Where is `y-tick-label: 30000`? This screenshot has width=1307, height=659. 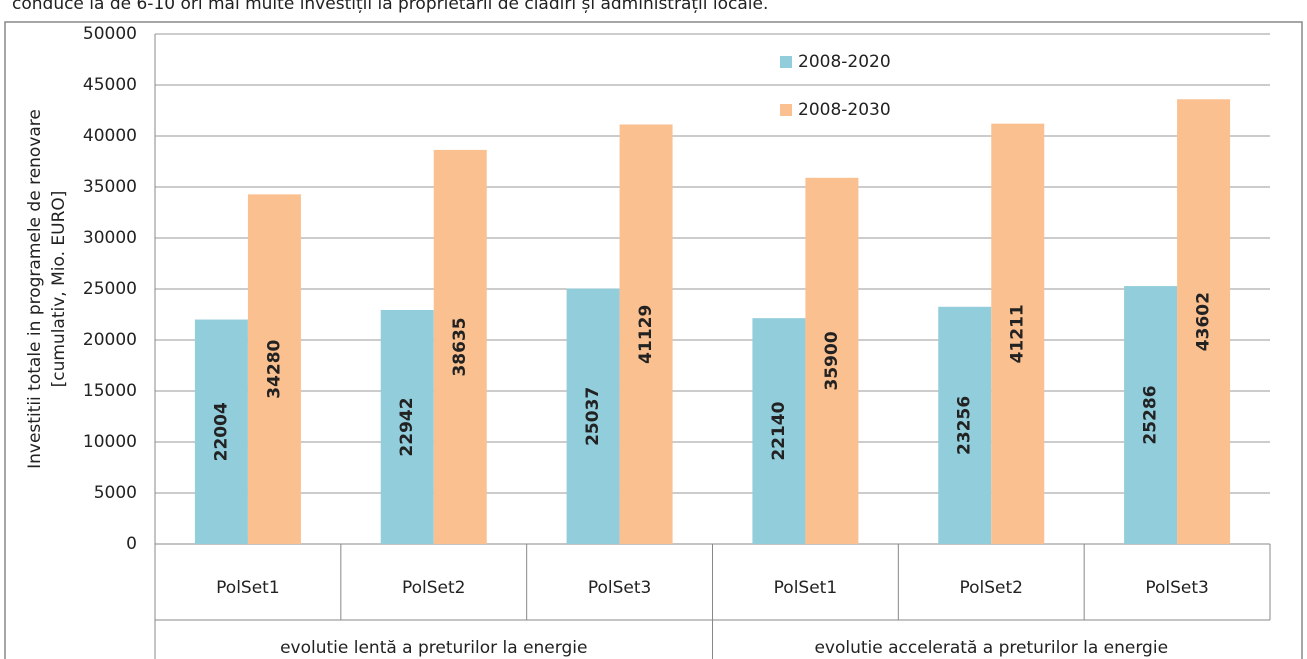 y-tick-label: 30000 is located at coordinates (110, 238).